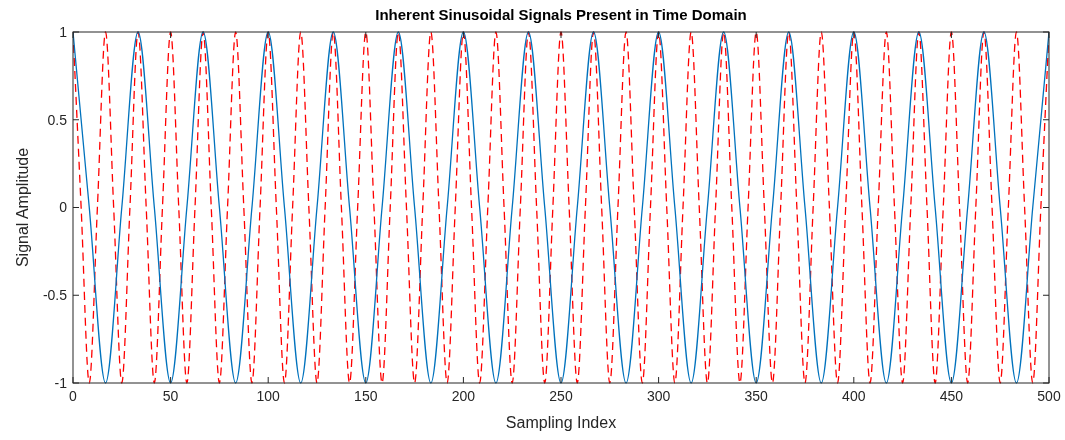  I want to click on x-tick-label: 500, so click(1049, 396).